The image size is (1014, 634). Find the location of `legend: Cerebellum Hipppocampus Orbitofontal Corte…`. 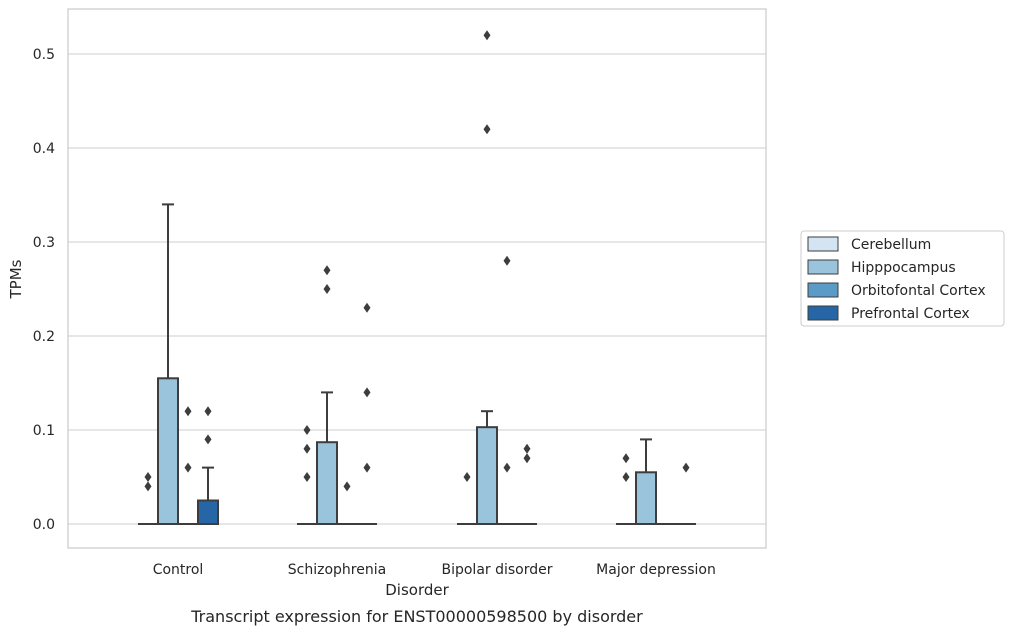

legend: Cerebellum Hipppocampus Orbitofontal Corte… is located at coordinates (902, 278).